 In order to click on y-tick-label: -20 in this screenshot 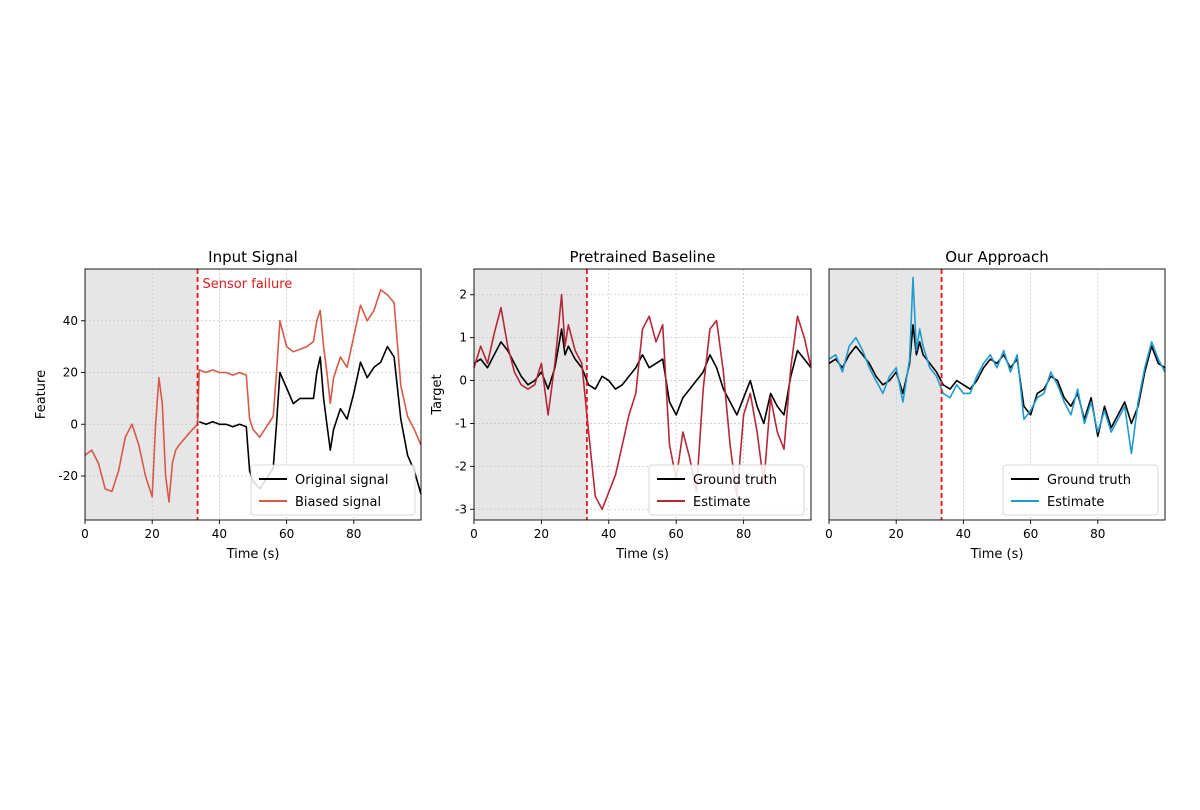, I will do `click(68, 476)`.